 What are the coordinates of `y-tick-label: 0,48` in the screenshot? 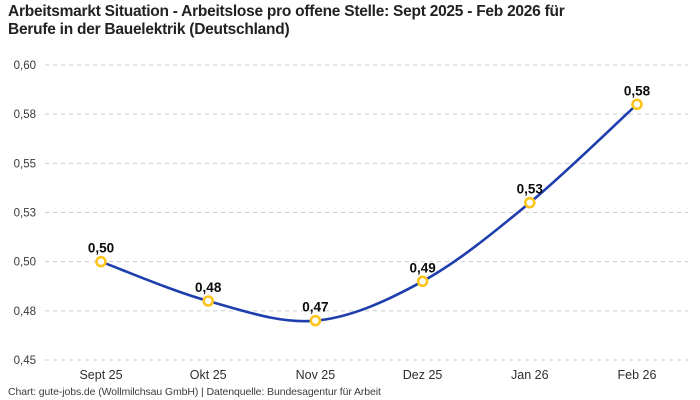 It's located at (25, 312).